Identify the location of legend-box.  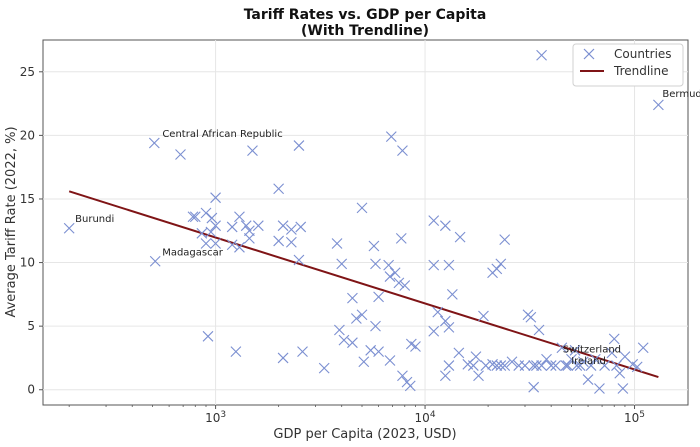
(628, 65).